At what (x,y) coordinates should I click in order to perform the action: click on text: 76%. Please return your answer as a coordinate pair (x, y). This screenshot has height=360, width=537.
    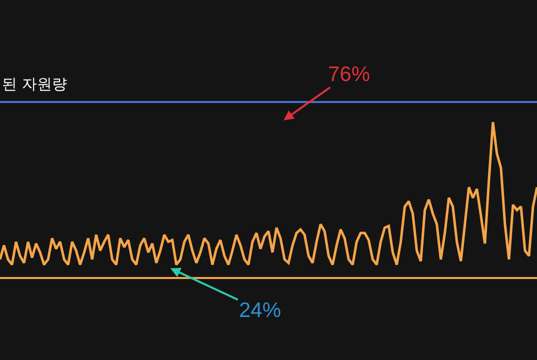
    Looking at the image, I should click on (349, 74).